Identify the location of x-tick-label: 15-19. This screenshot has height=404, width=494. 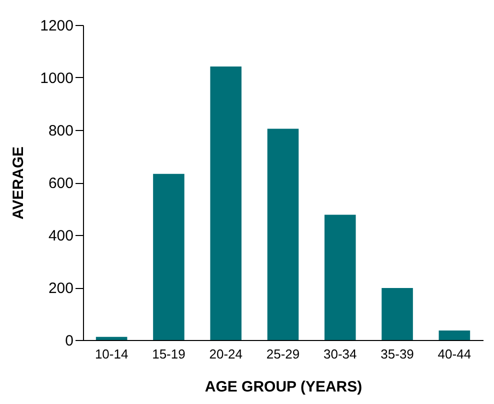
(169, 354).